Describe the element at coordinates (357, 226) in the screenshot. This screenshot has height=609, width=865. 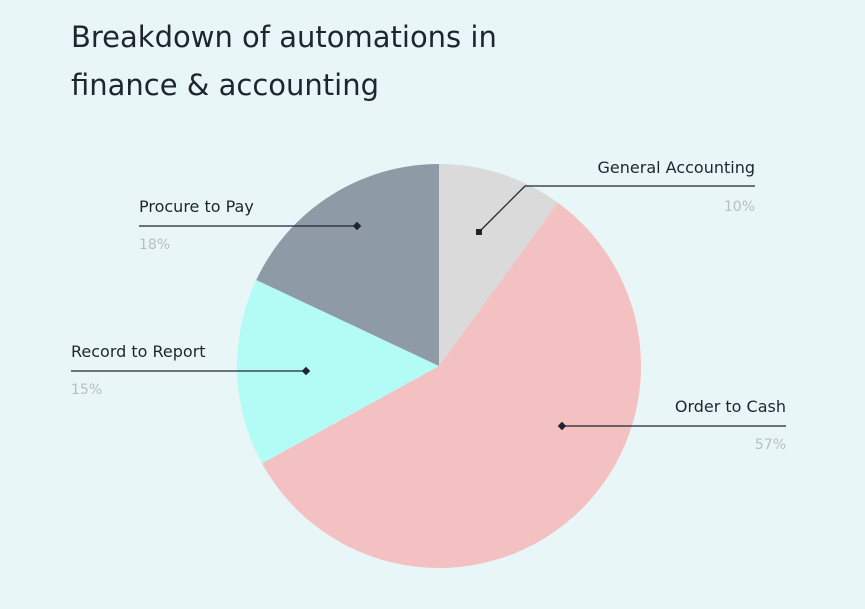
I see `callout-marker-procure-to-pay` at that location.